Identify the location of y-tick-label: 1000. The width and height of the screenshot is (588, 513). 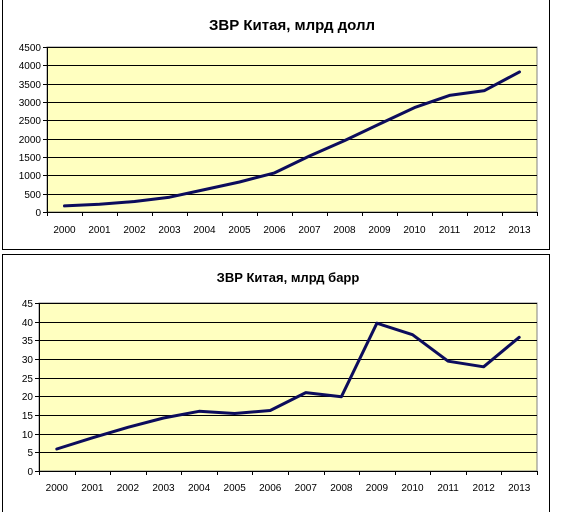
(30, 176).